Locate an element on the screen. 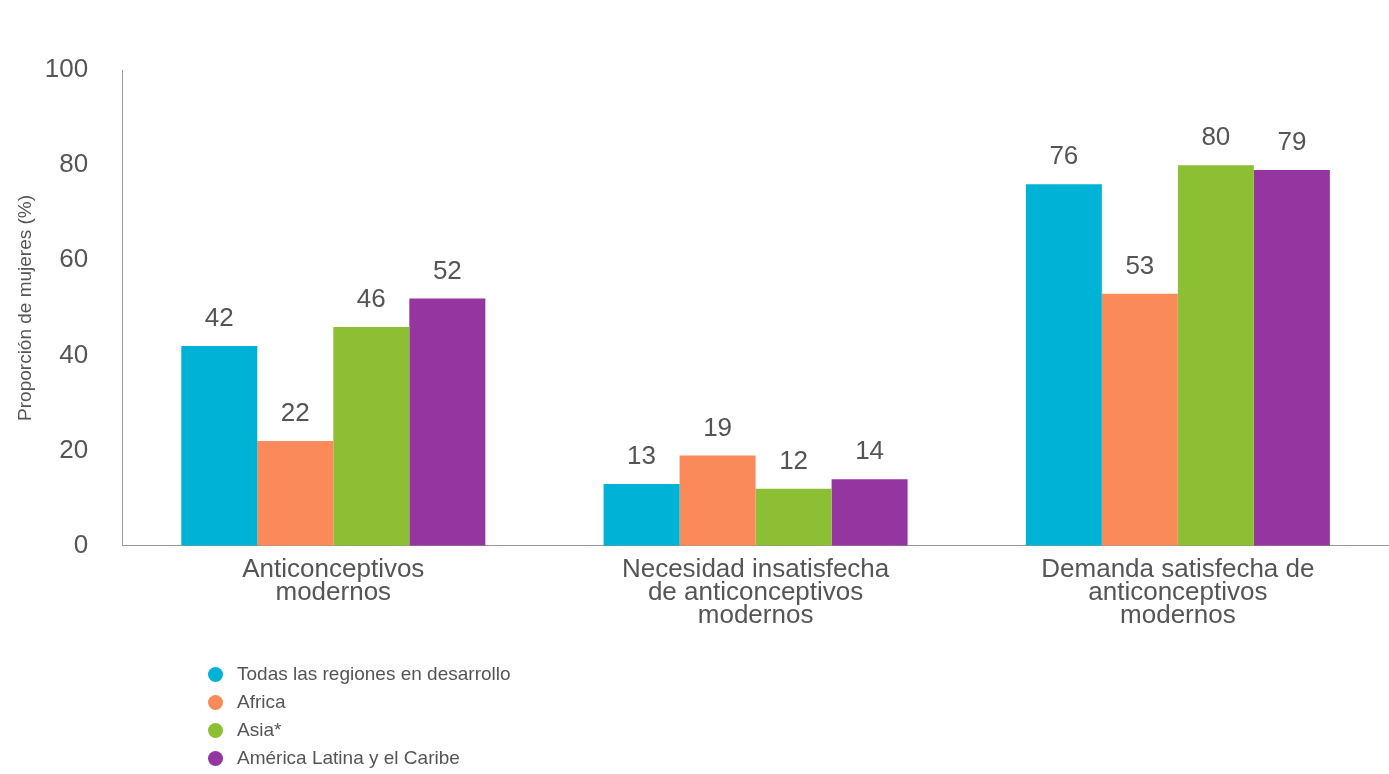 Image resolution: width=1389 pixels, height=774 pixels. data-label: 53 is located at coordinates (1140, 264).